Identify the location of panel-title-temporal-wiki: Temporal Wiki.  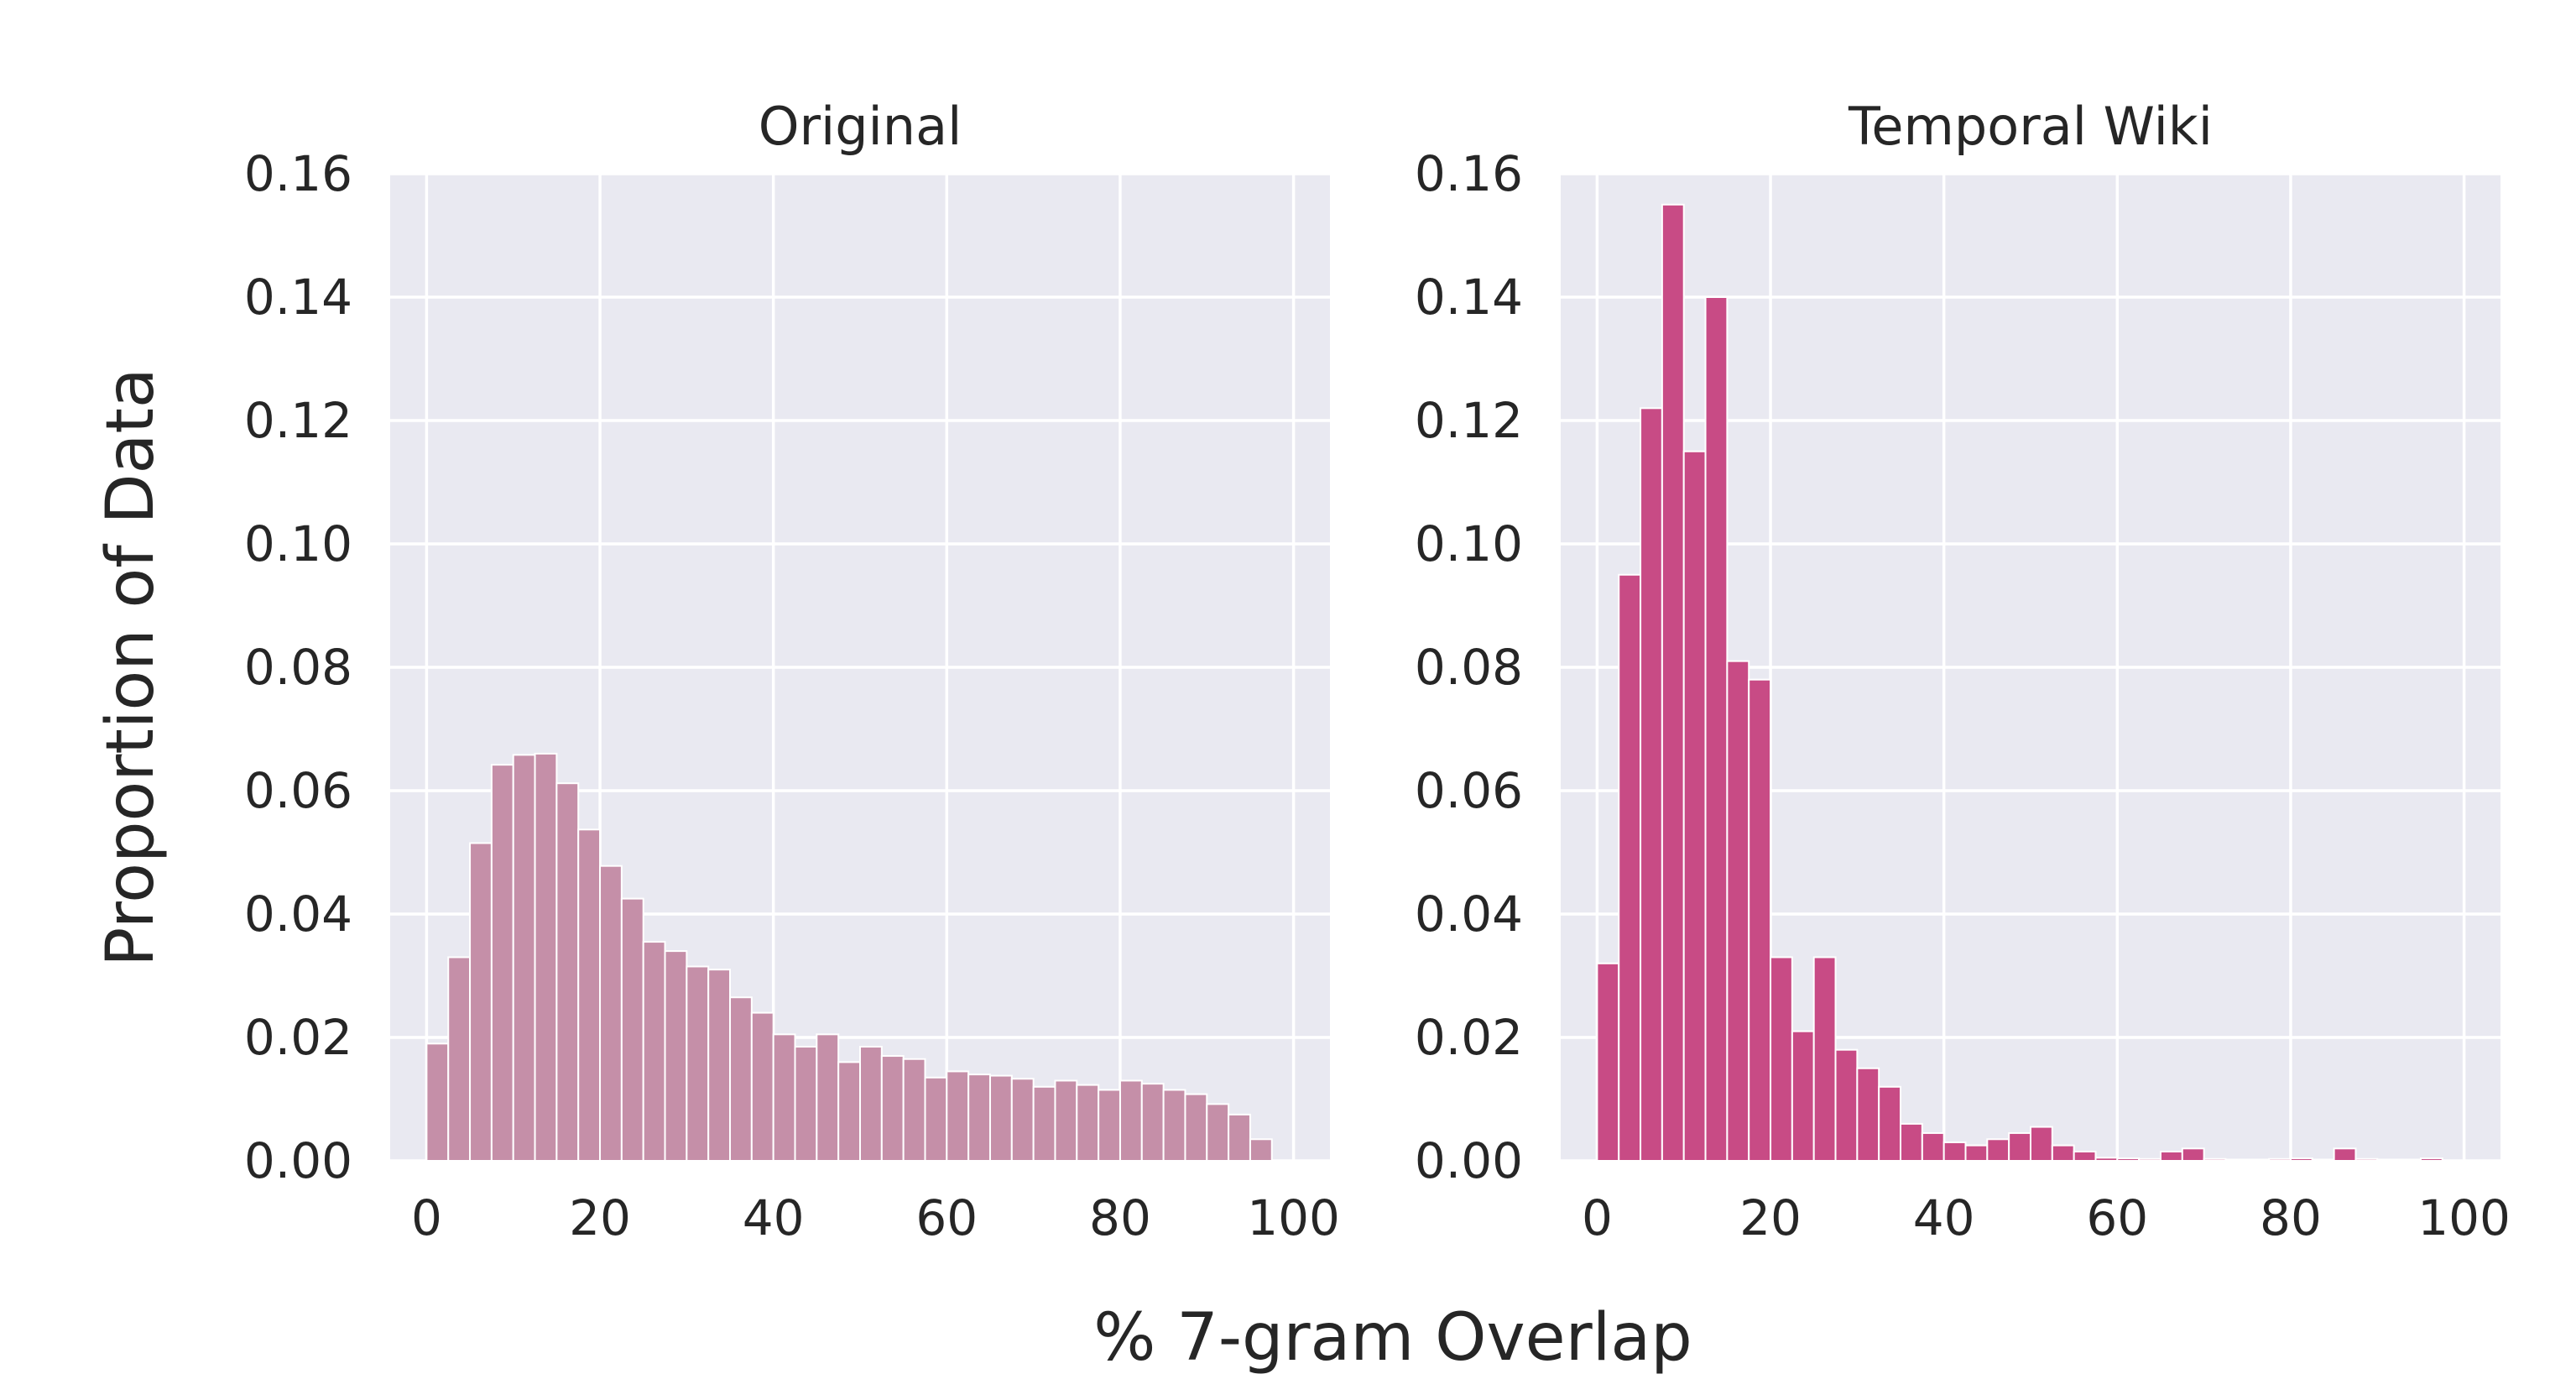
(2030, 127).